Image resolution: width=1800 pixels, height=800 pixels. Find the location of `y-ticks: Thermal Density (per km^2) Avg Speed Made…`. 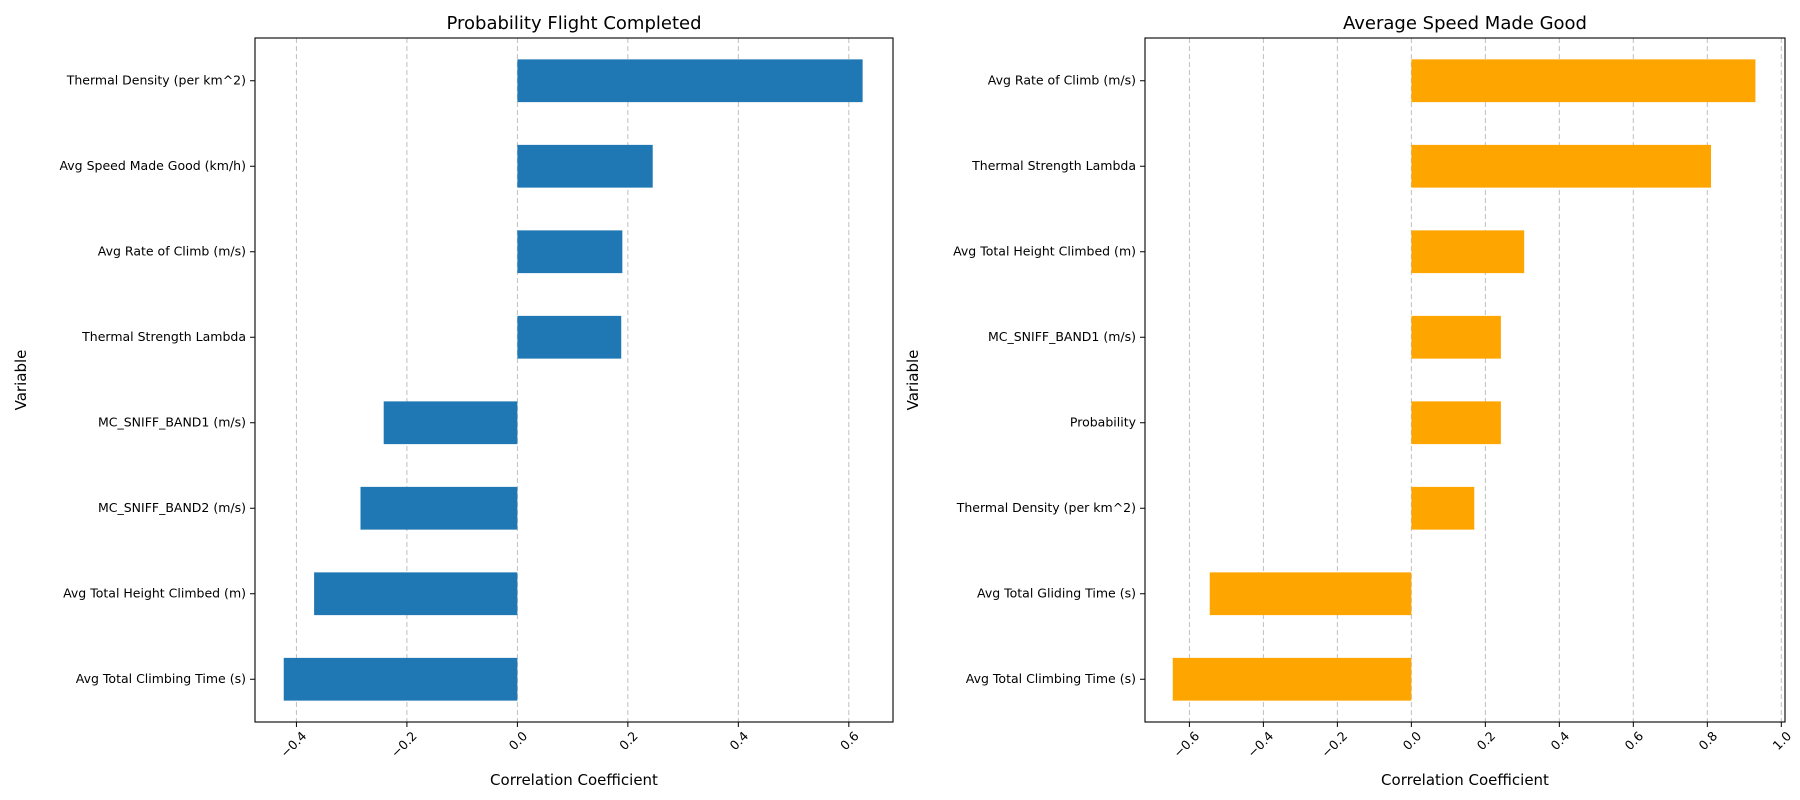

y-ticks: Thermal Density (per km^2) Avg Speed Made… is located at coordinates (157, 379).